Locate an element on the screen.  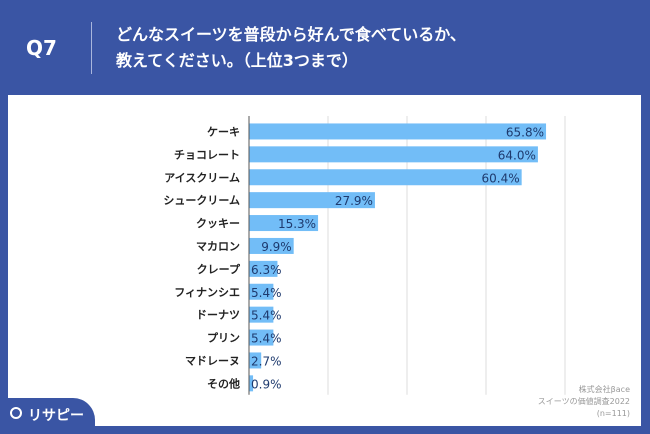
value-label: 15.3% is located at coordinates (297, 224).